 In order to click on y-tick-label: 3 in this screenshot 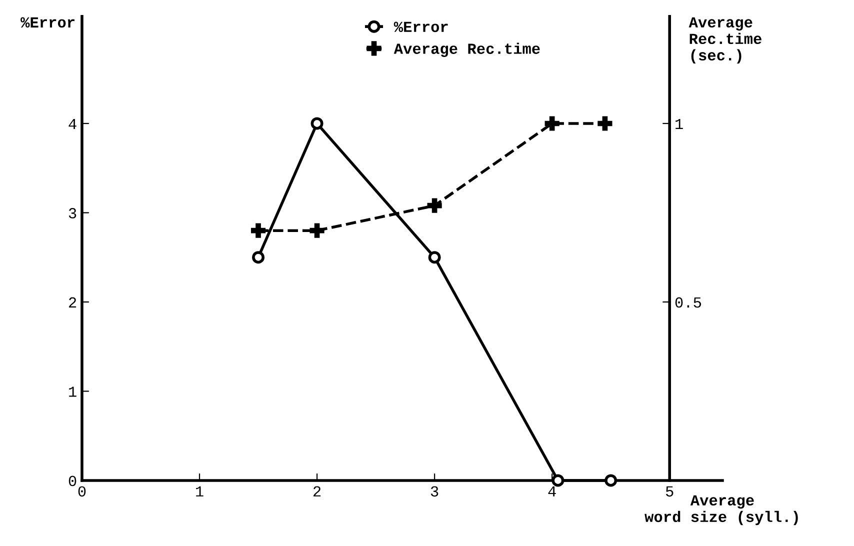, I will do `click(72, 213)`.